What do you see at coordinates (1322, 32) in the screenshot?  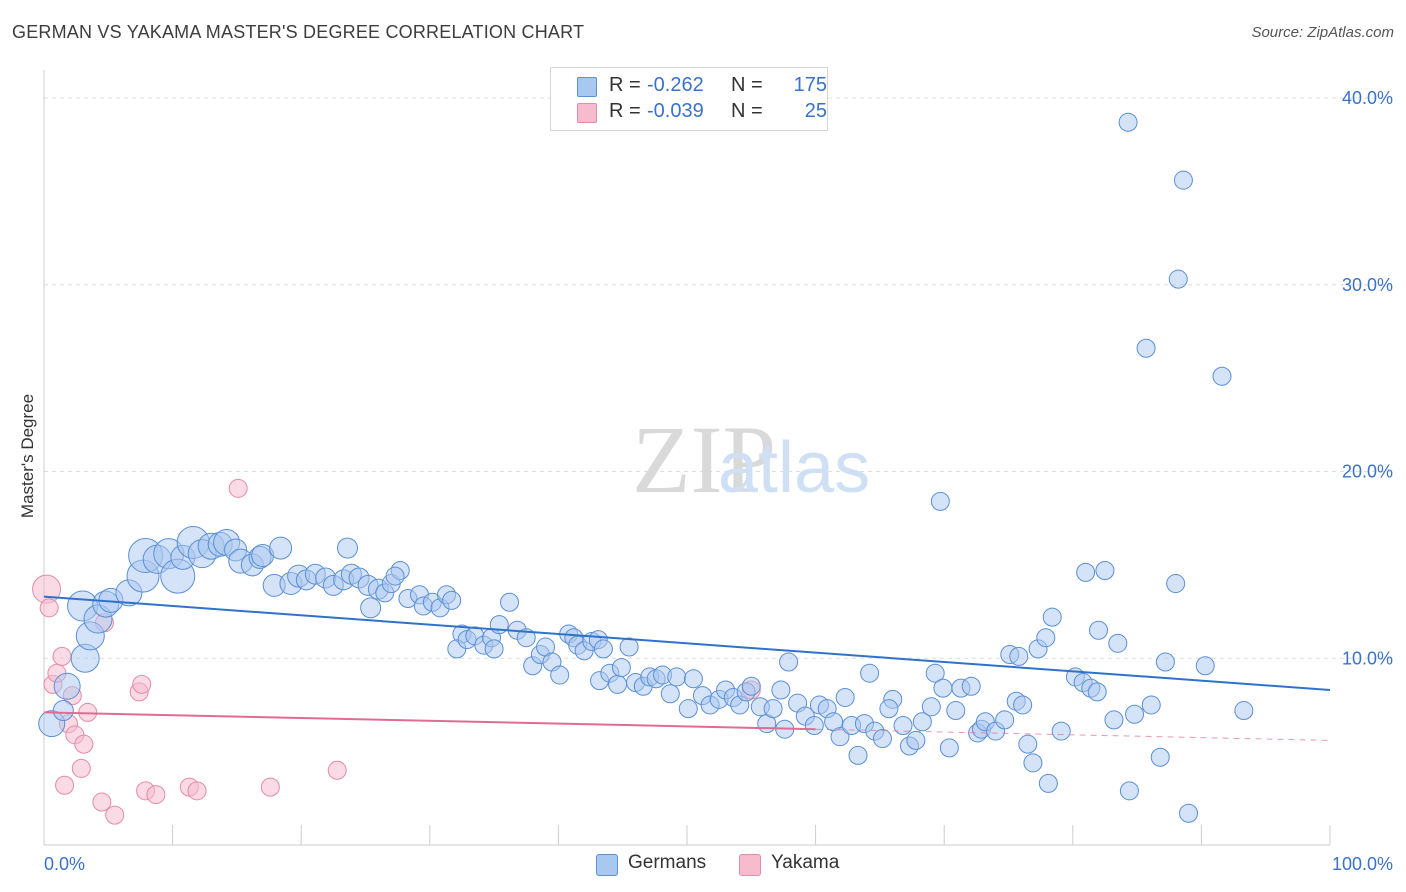 I see `source-label: Source: ZipAtlas.com` at bounding box center [1322, 32].